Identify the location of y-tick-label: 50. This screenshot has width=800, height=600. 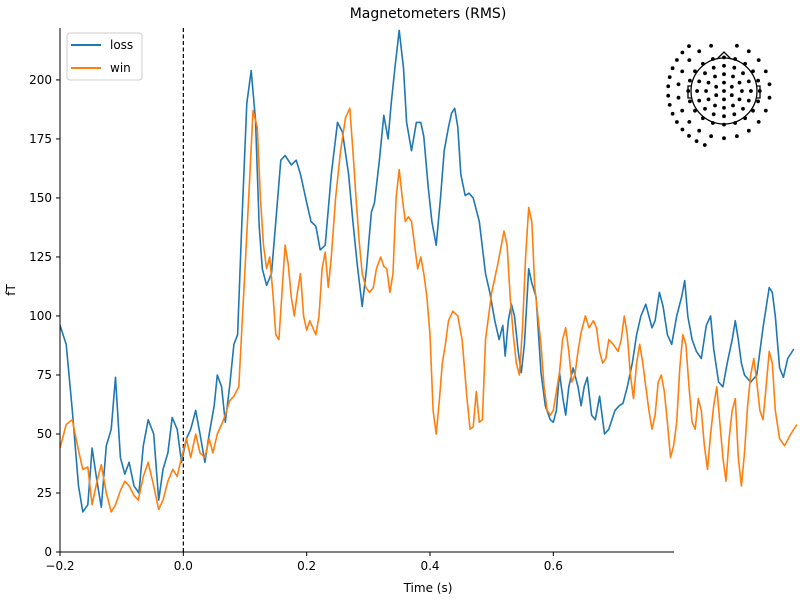
(44, 434).